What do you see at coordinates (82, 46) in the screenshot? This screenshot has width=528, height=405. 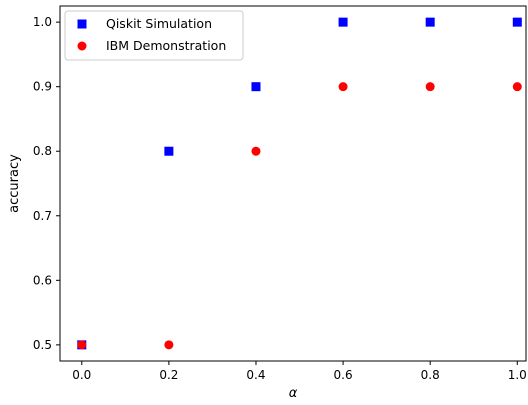 I see `legend-marker-ibm-demonstration` at bounding box center [82, 46].